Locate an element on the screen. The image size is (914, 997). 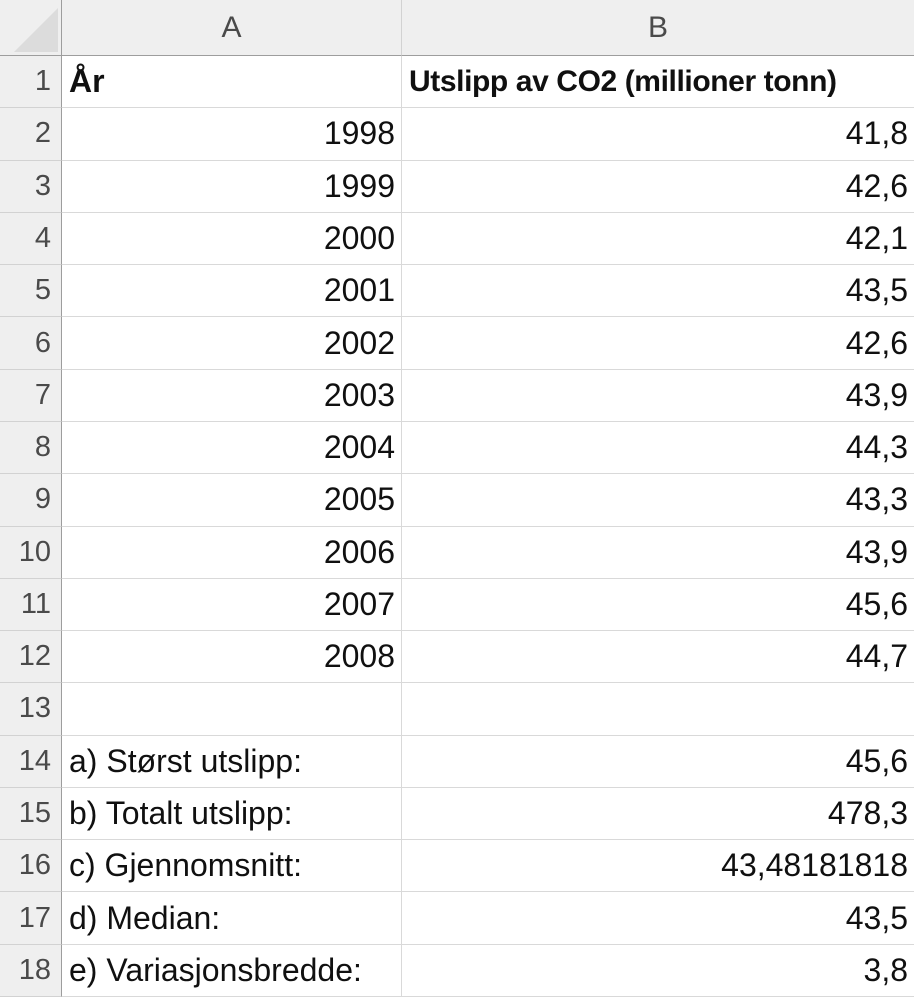
cell-B14: 45,6 is located at coordinates (658, 761).